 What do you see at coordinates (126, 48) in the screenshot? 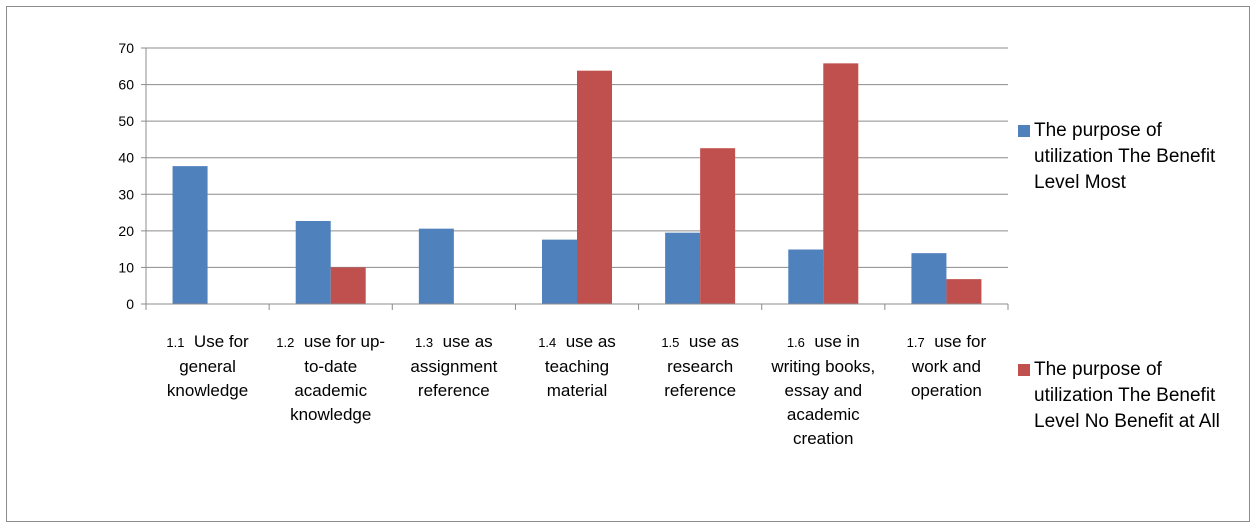
I see `y-tick-label: 70` at bounding box center [126, 48].